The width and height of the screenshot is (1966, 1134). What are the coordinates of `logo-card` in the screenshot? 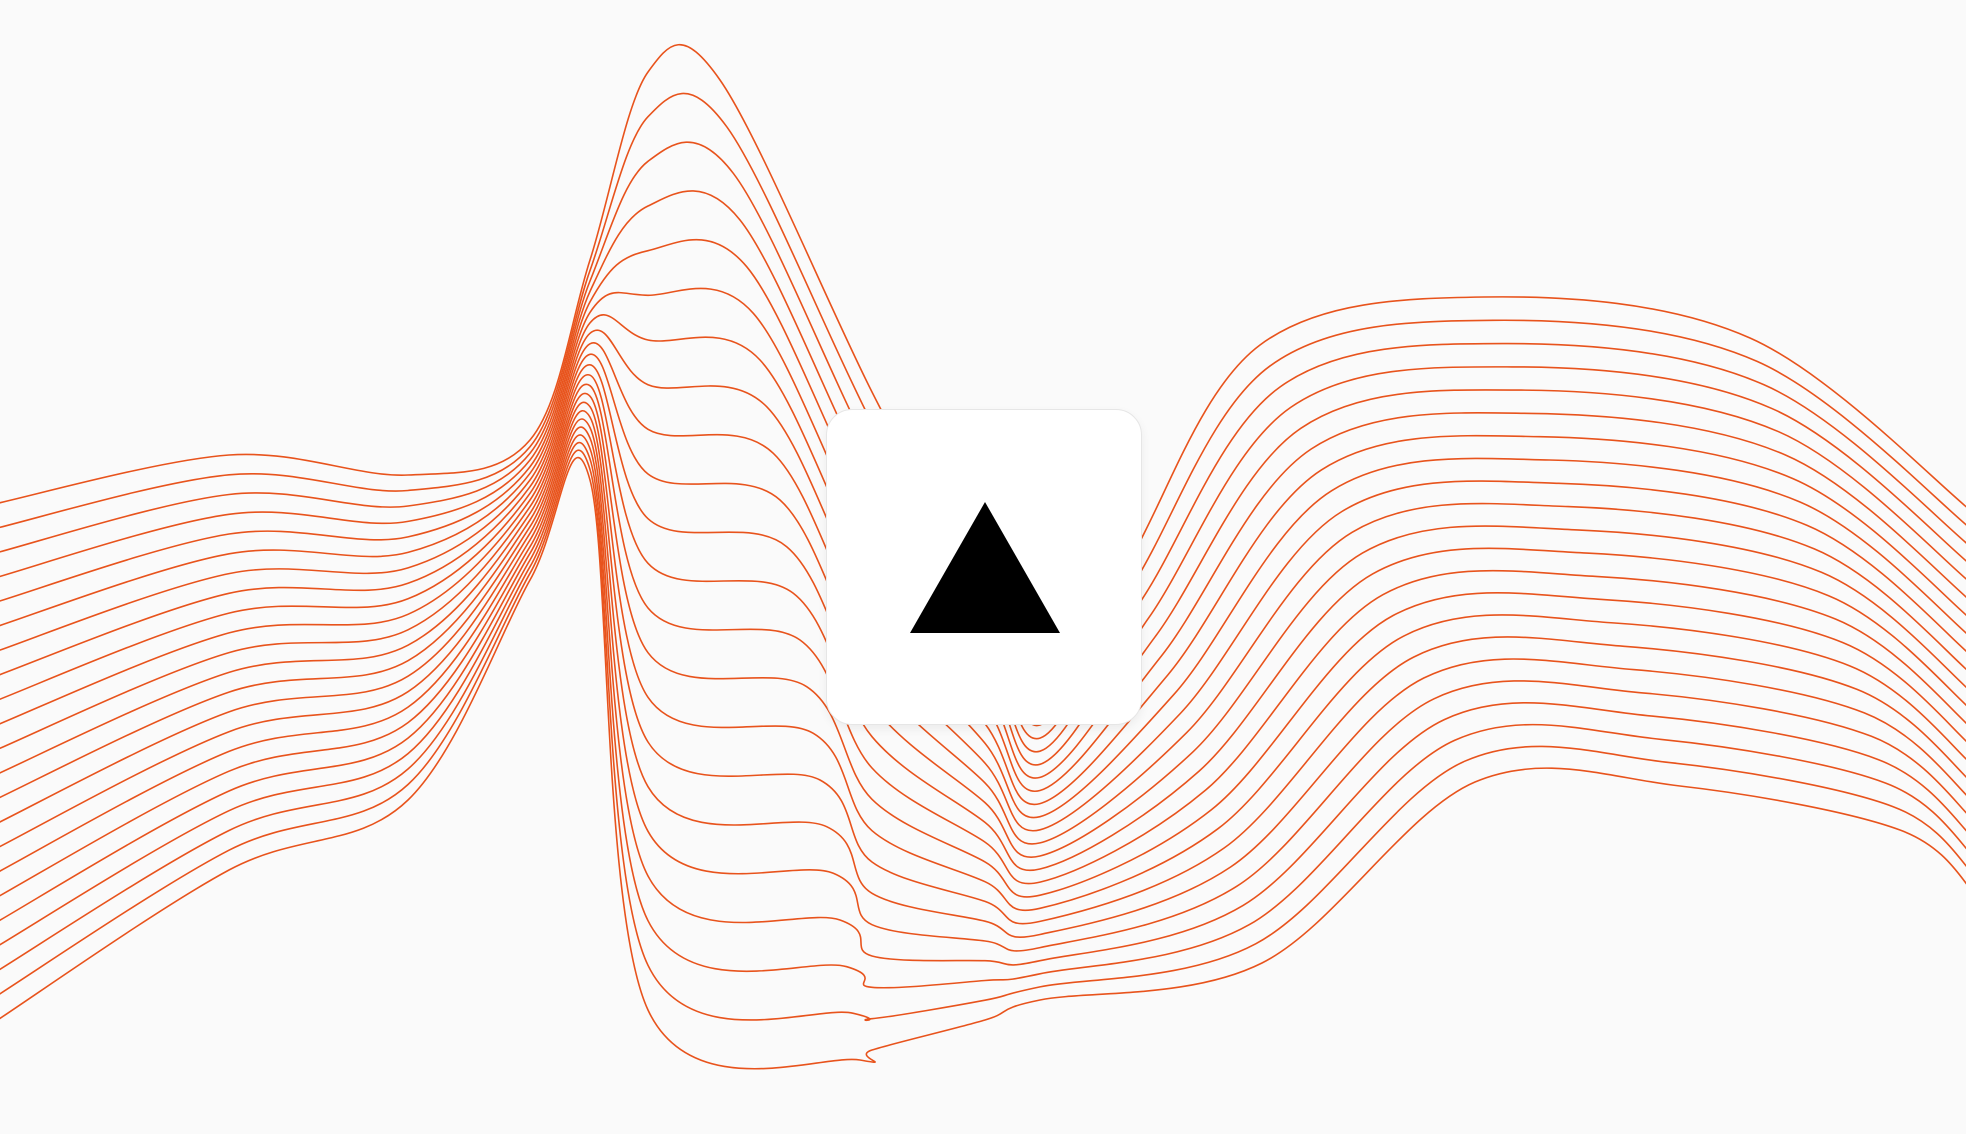 It's located at (984, 567).